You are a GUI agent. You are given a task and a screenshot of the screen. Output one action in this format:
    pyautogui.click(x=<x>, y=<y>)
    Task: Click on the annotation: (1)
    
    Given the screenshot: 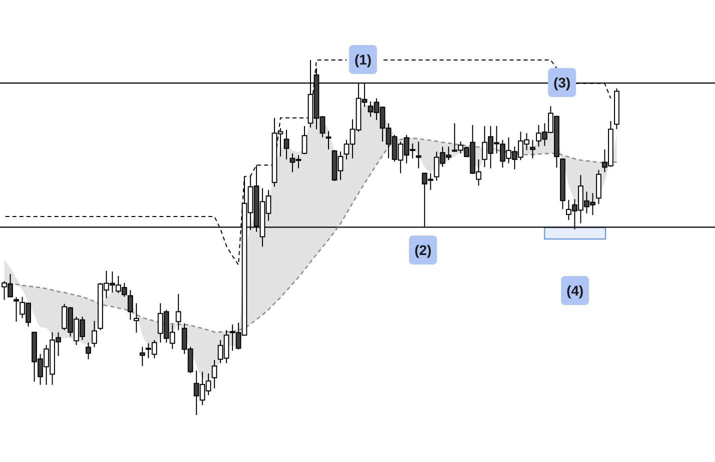 What is the action you would take?
    pyautogui.click(x=363, y=59)
    